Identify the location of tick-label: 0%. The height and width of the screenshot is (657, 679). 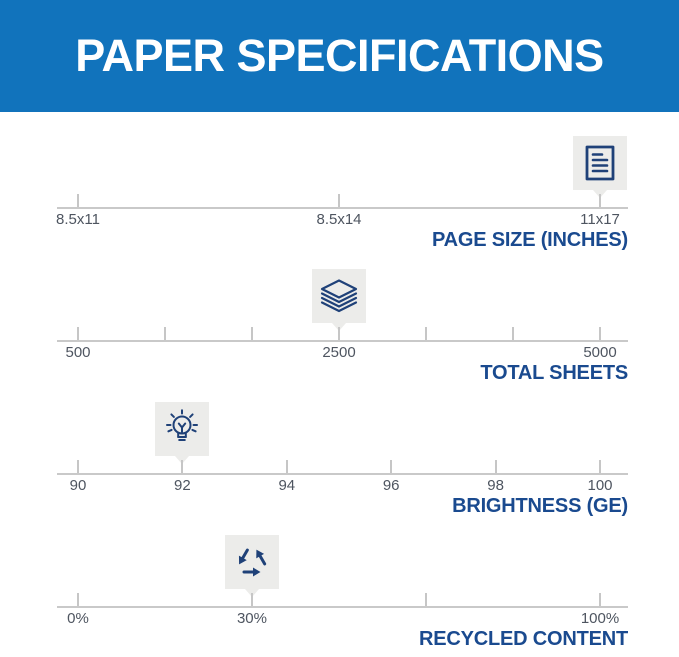
(78, 618).